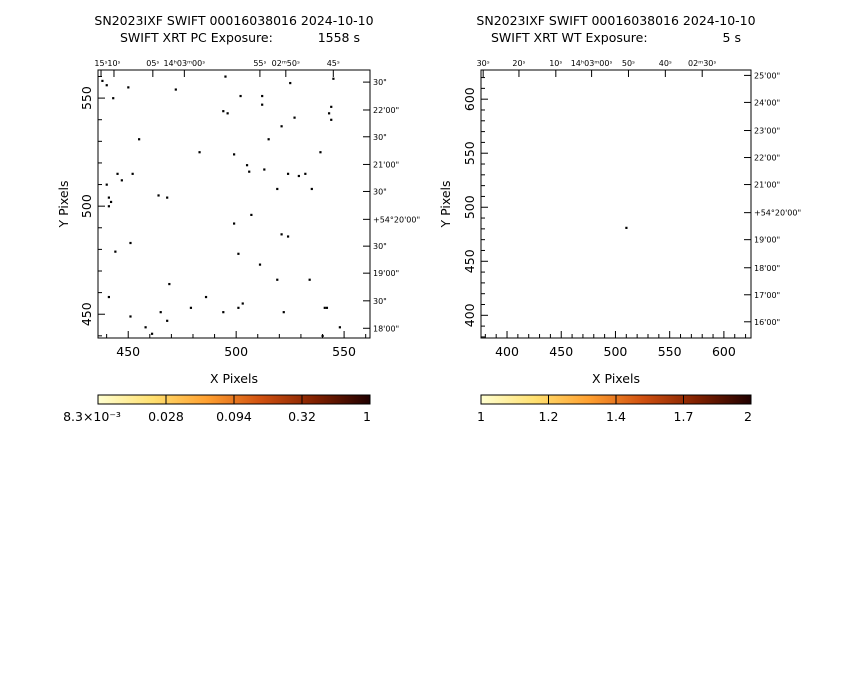  I want to click on wt-dec-label: 22'00", so click(767, 158).